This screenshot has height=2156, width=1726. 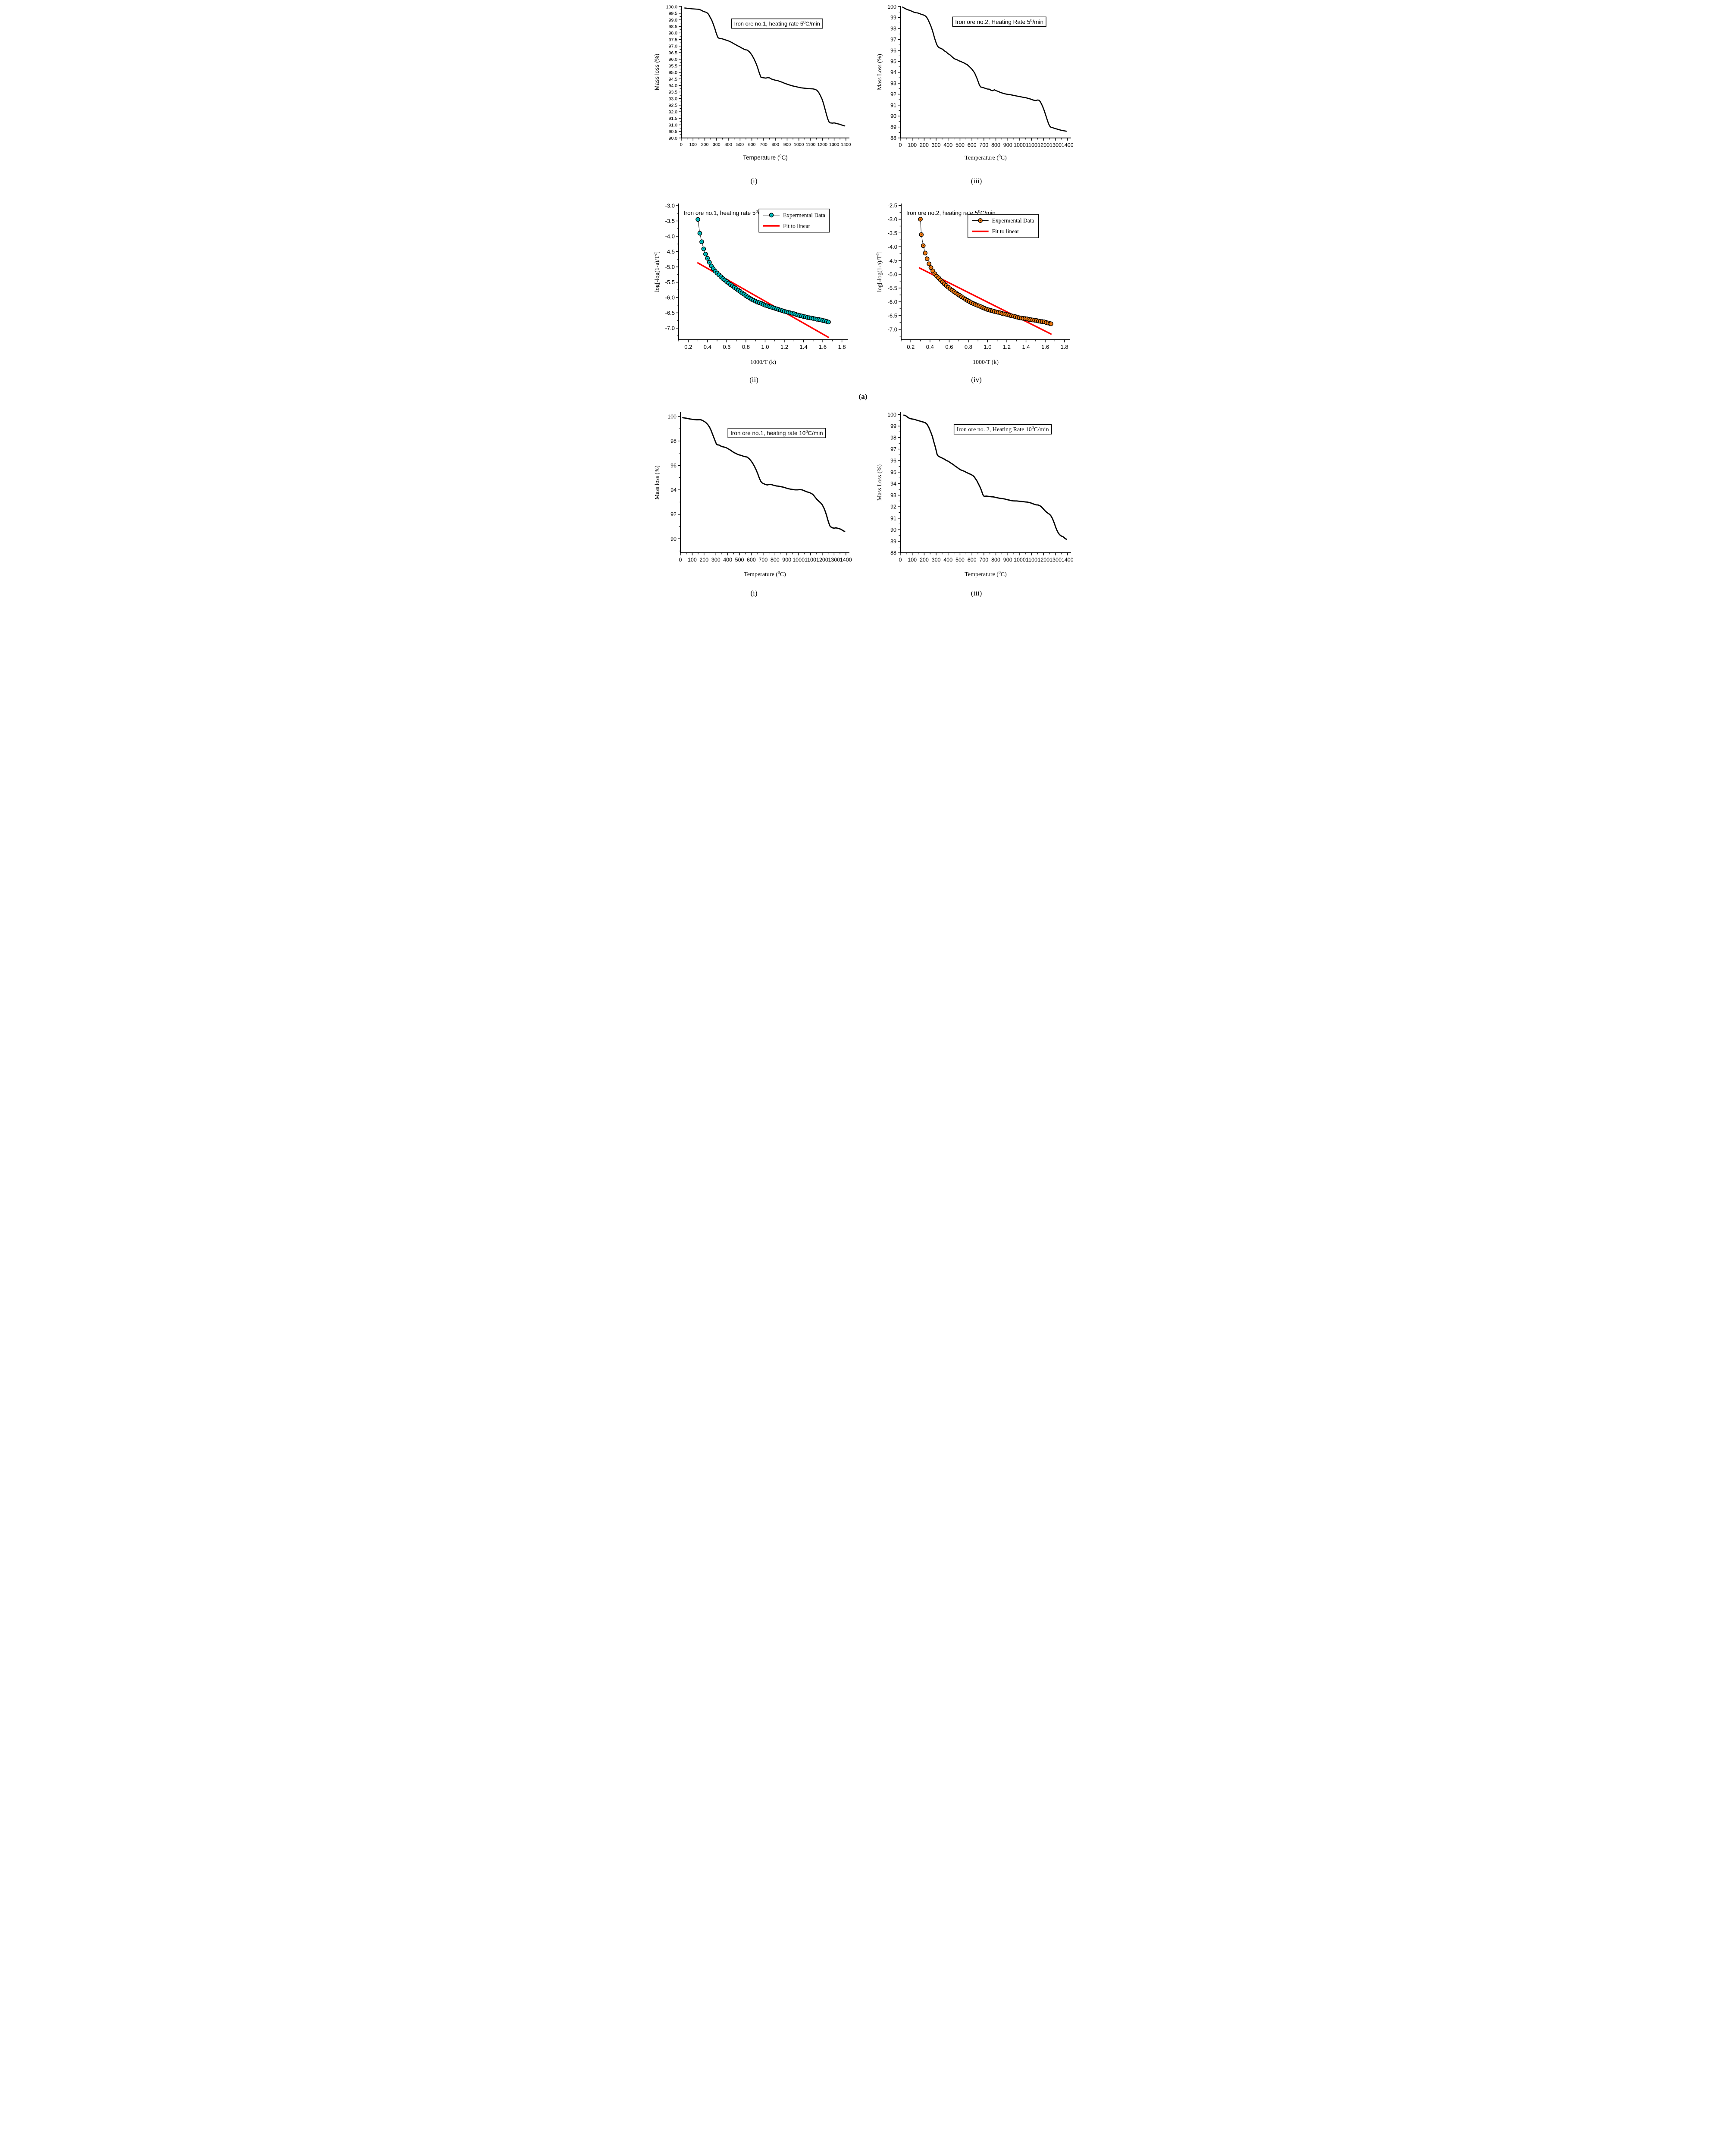 What do you see at coordinates (672, 33) in the screenshot?
I see `svg-text: 98.0` at bounding box center [672, 33].